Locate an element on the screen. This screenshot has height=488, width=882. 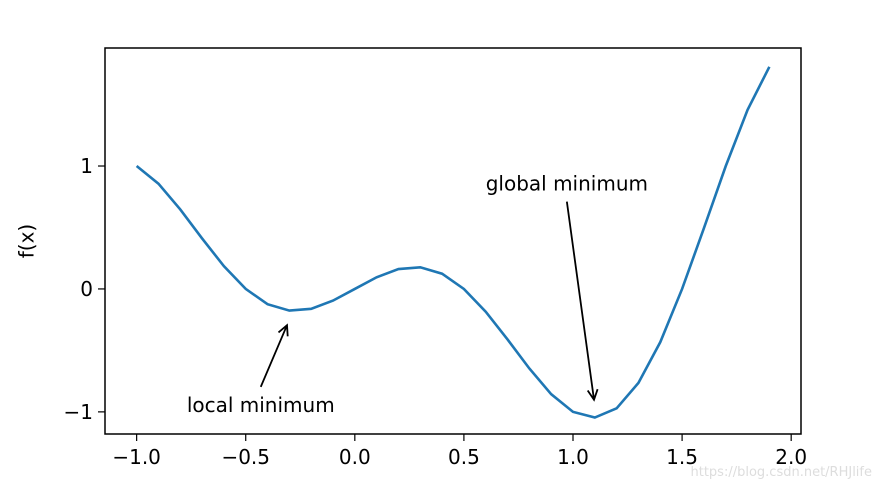
x-tick-label: −0.5 is located at coordinates (245, 457).